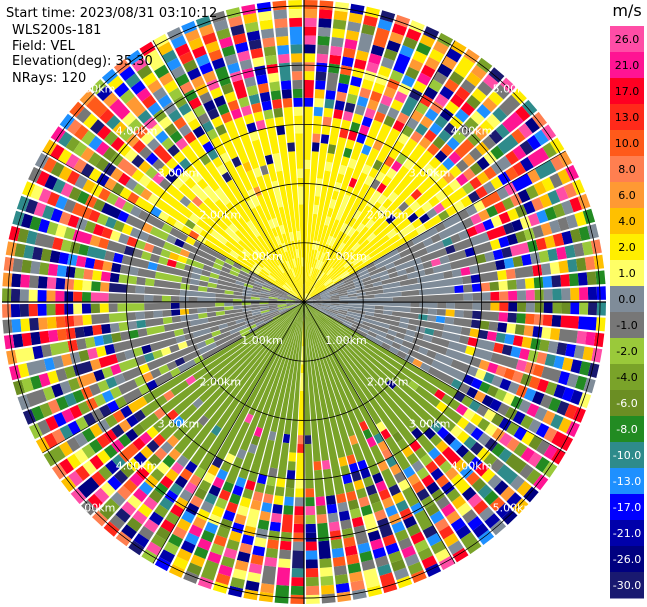 Image resolution: width=647 pixels, height=607 pixels. I want to click on colorbar-tick-label: 4.0, so click(627, 221).